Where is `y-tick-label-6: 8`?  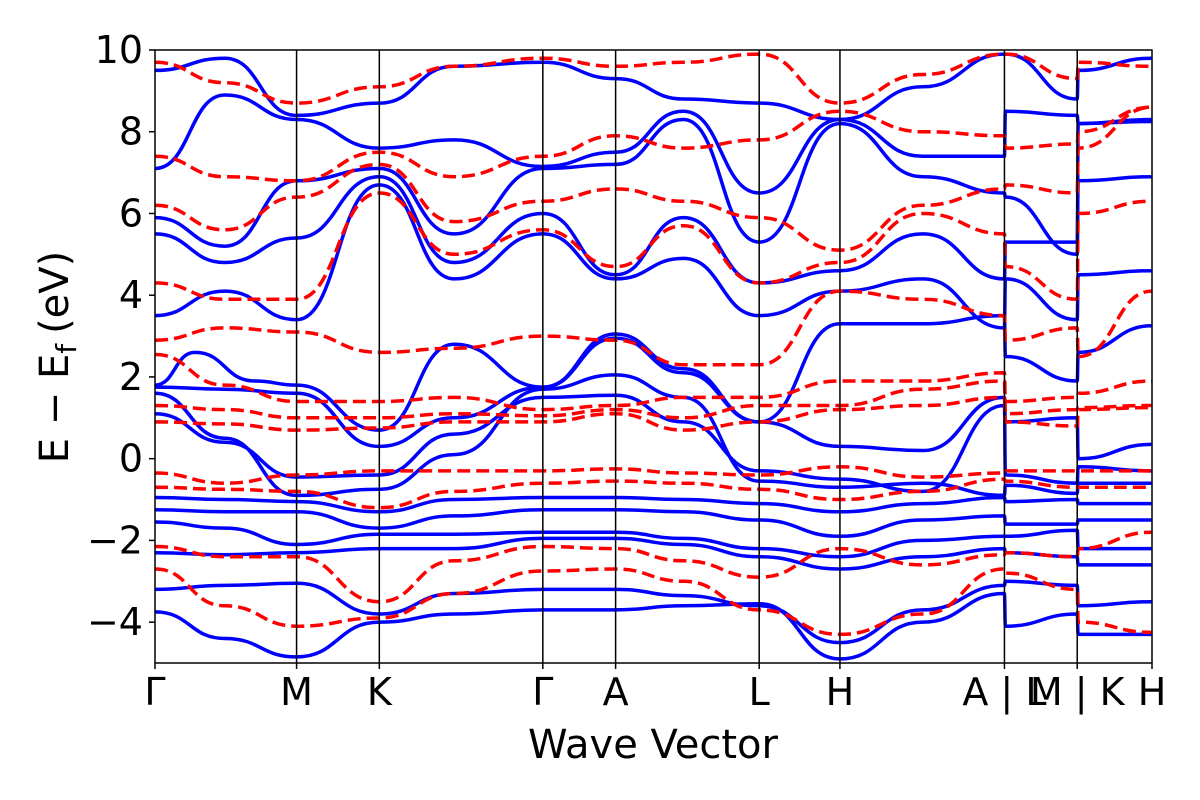 y-tick-label-6: 8 is located at coordinates (131, 132).